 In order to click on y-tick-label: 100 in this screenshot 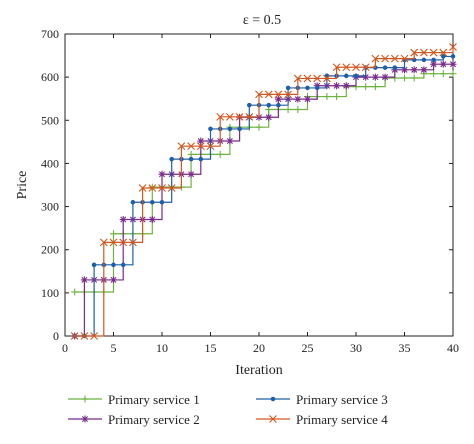, I will do `click(50, 293)`.